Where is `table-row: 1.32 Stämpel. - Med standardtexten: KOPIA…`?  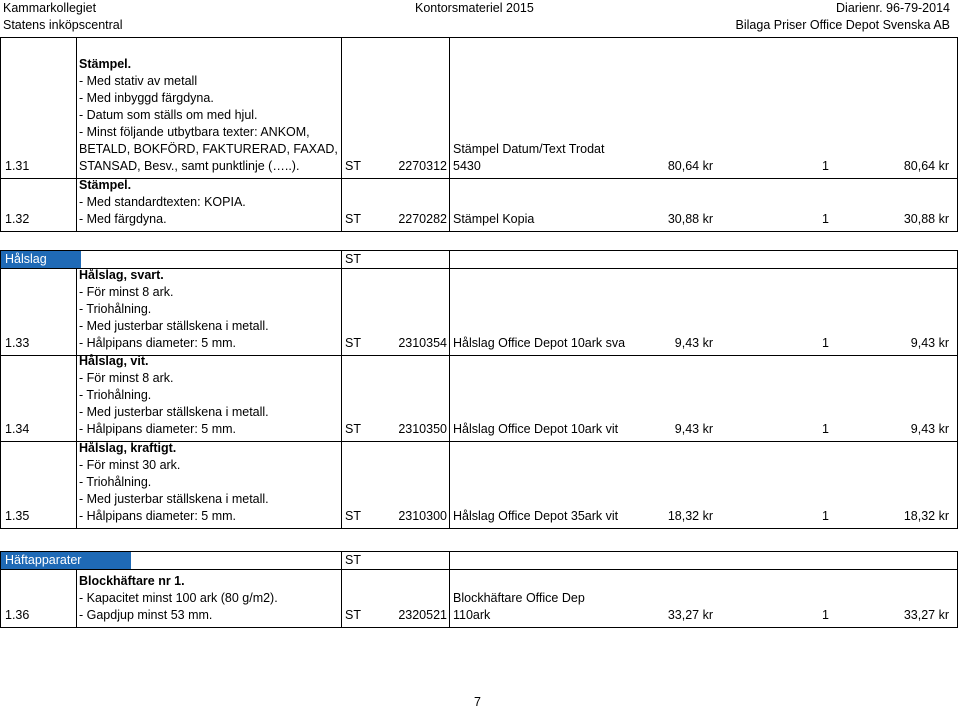 table-row: 1.32 Stämpel. - Med standardtexten: KOPIA… is located at coordinates (479, 205).